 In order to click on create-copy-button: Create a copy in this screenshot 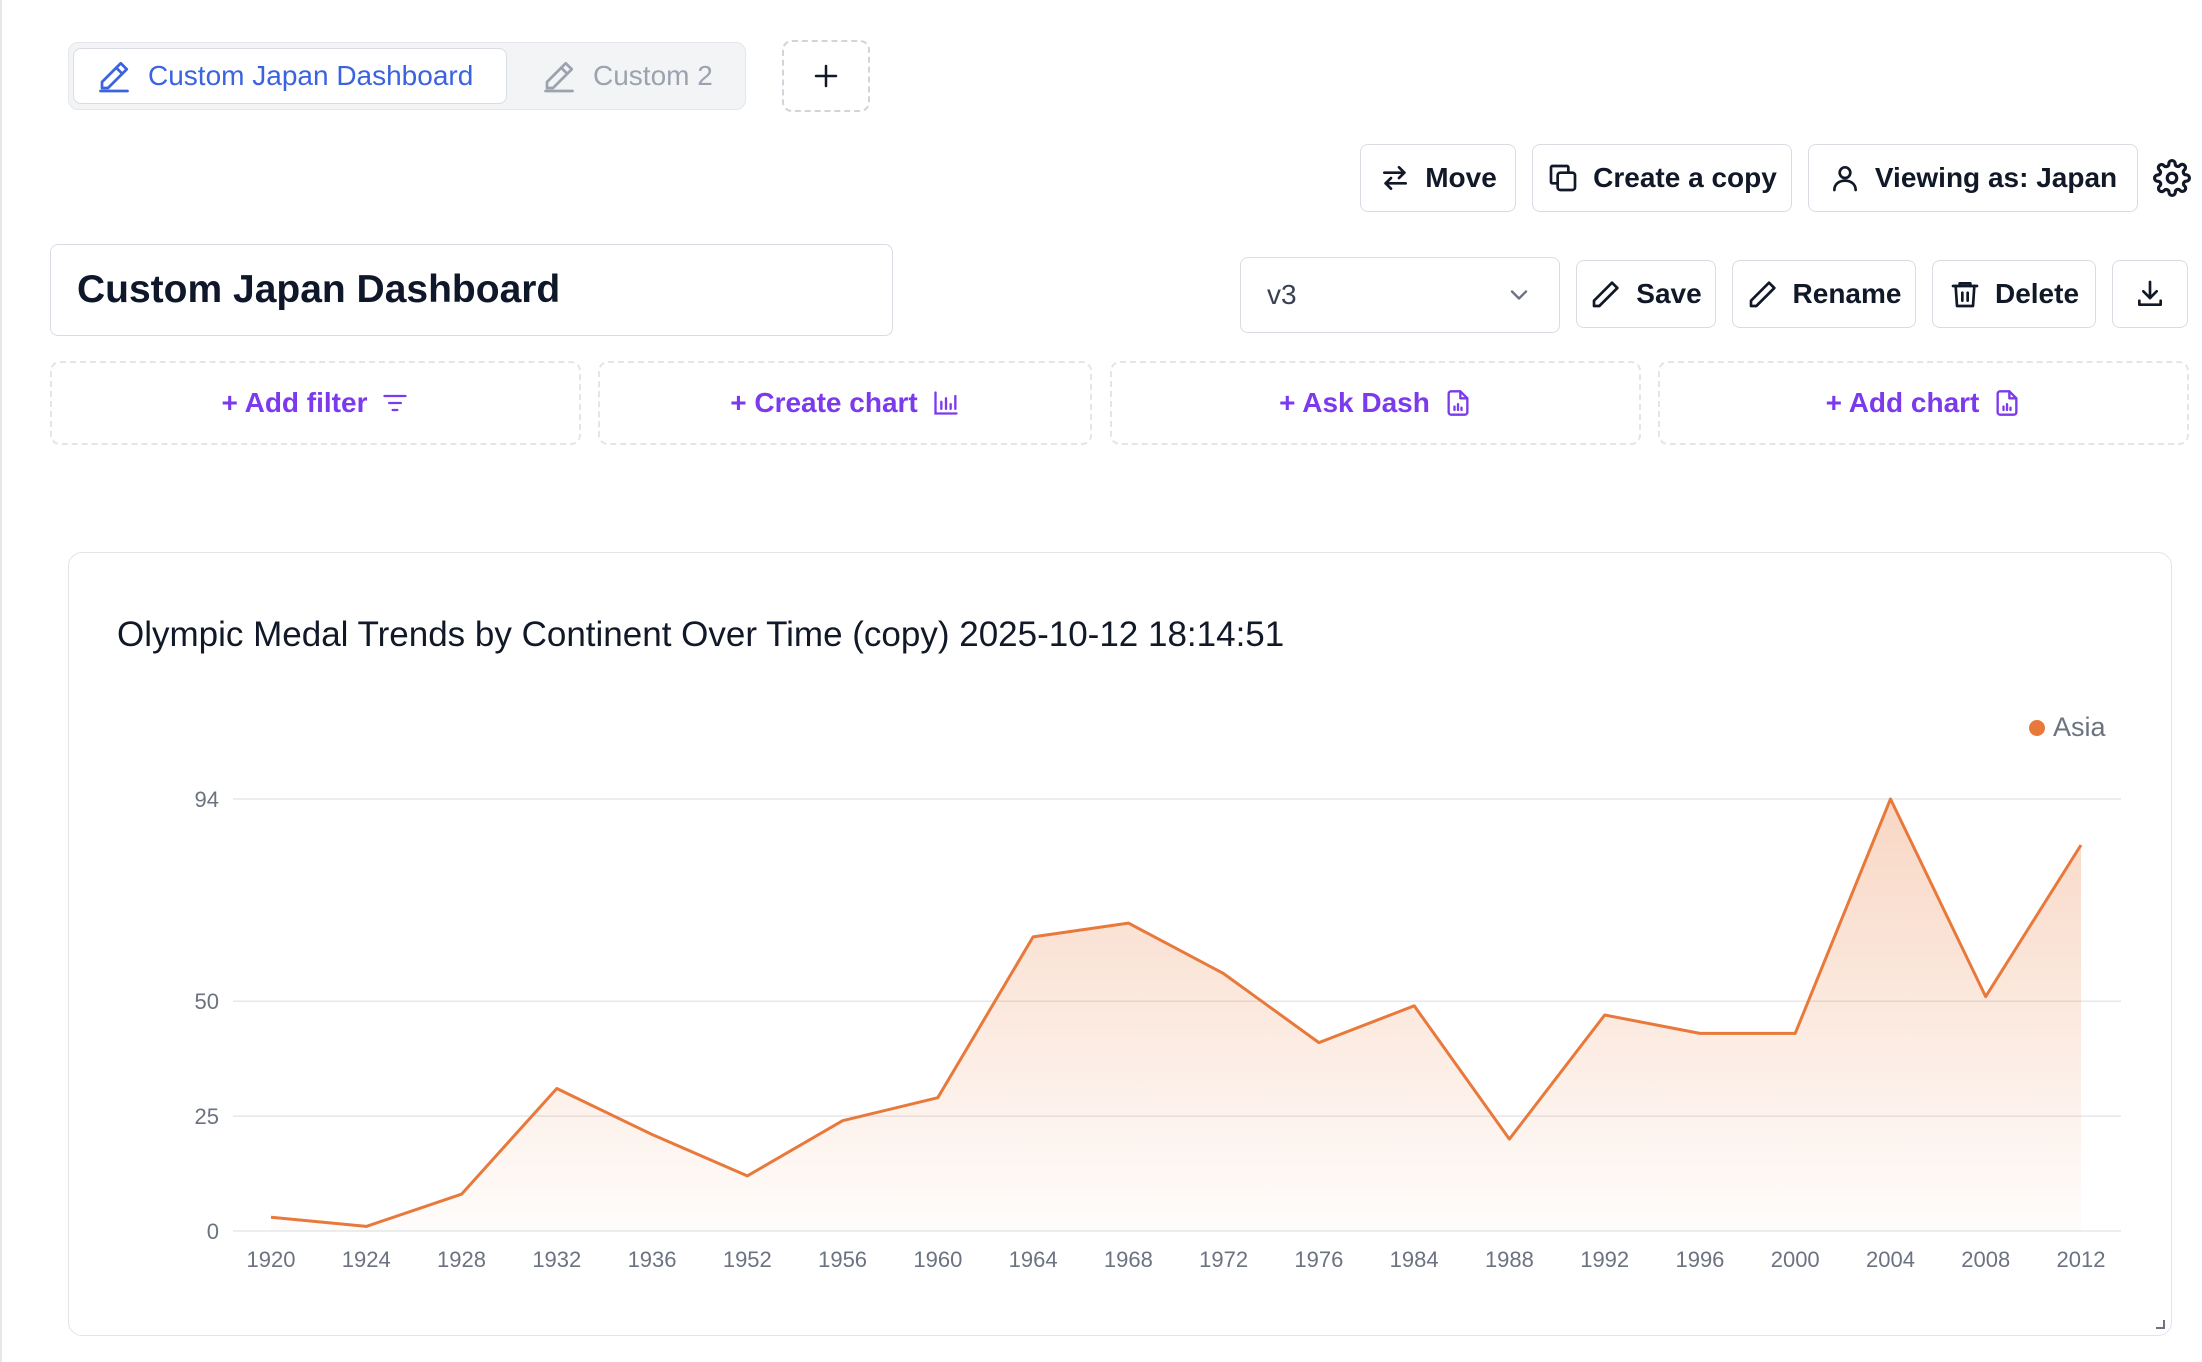, I will do `click(1662, 178)`.